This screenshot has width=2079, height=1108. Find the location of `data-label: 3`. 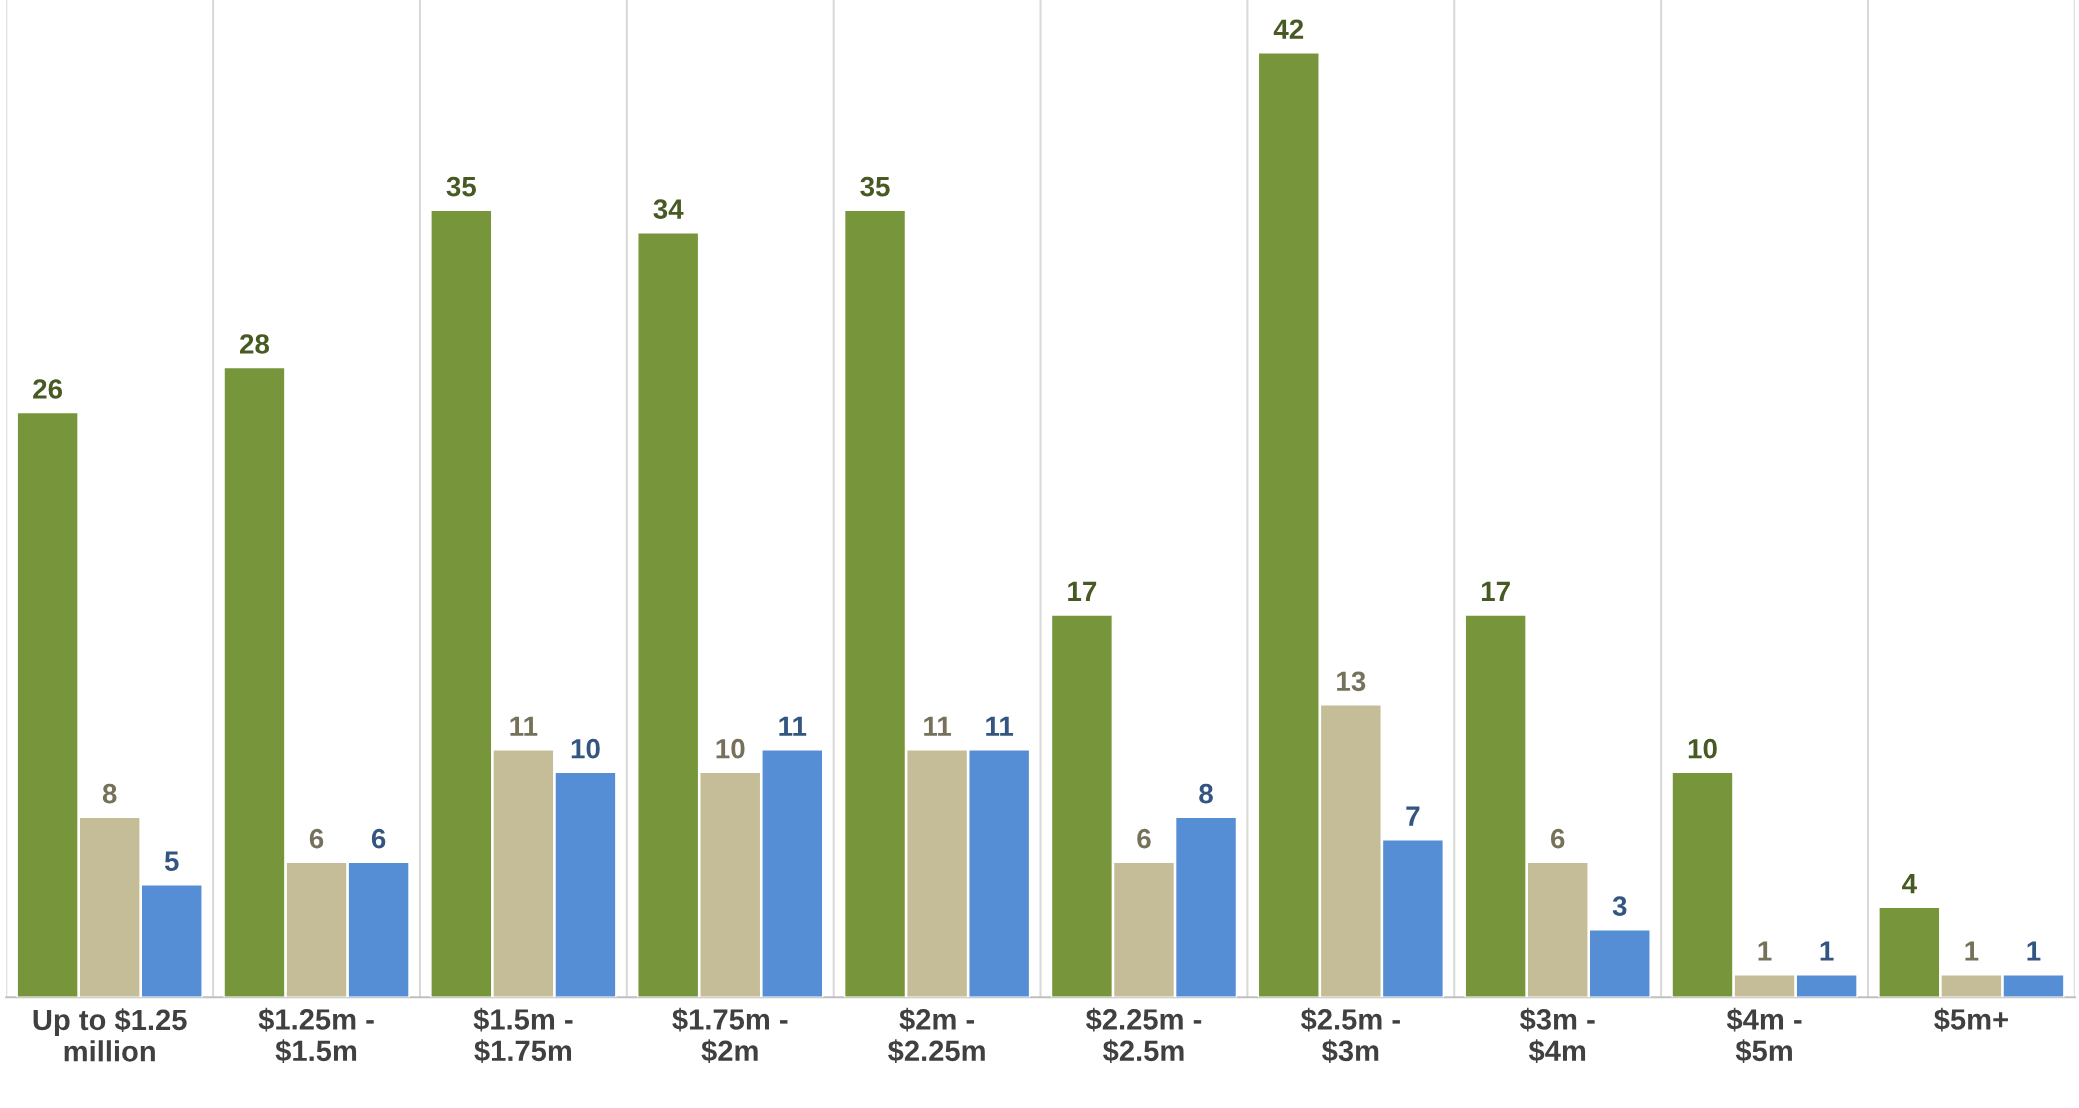

data-label: 3 is located at coordinates (1619, 906).